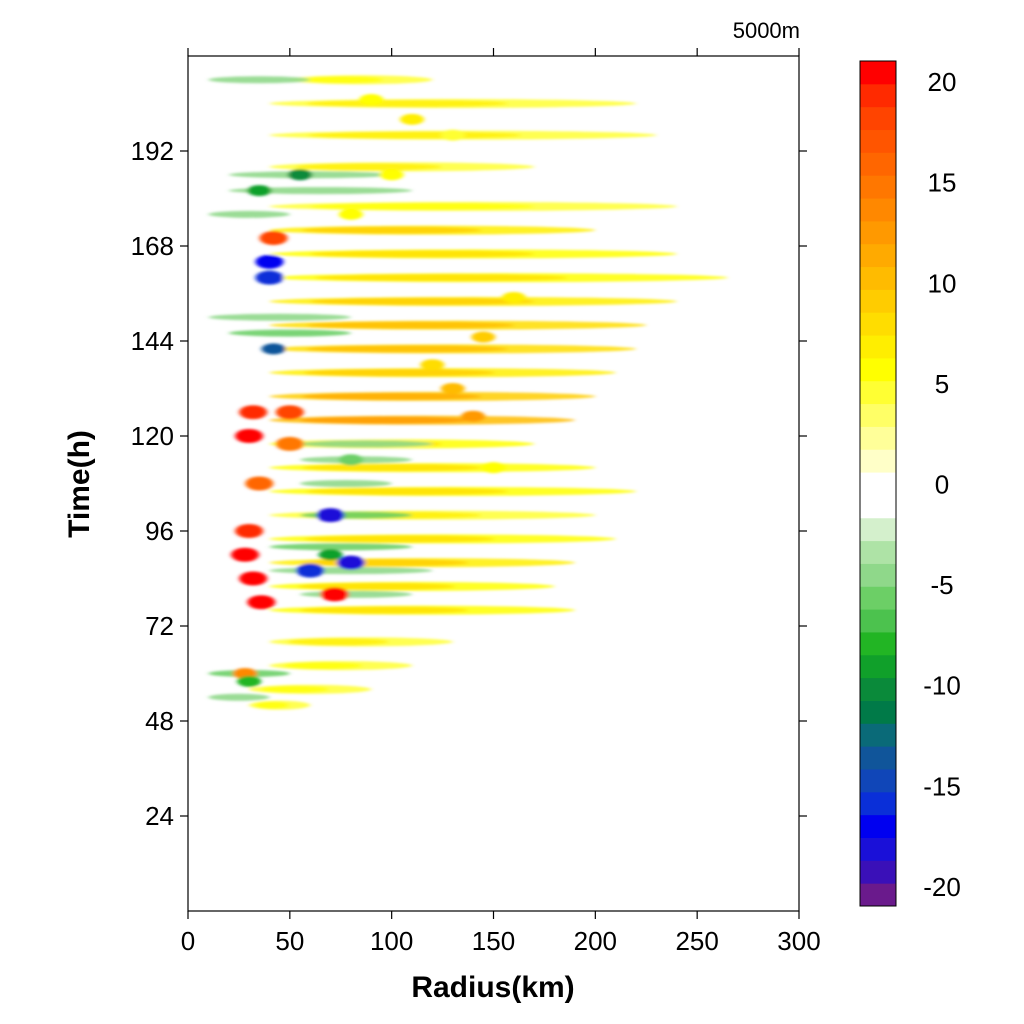 Image resolution: width=1024 pixels, height=1024 pixels. I want to click on y-tick-label: 120, so click(152, 436).